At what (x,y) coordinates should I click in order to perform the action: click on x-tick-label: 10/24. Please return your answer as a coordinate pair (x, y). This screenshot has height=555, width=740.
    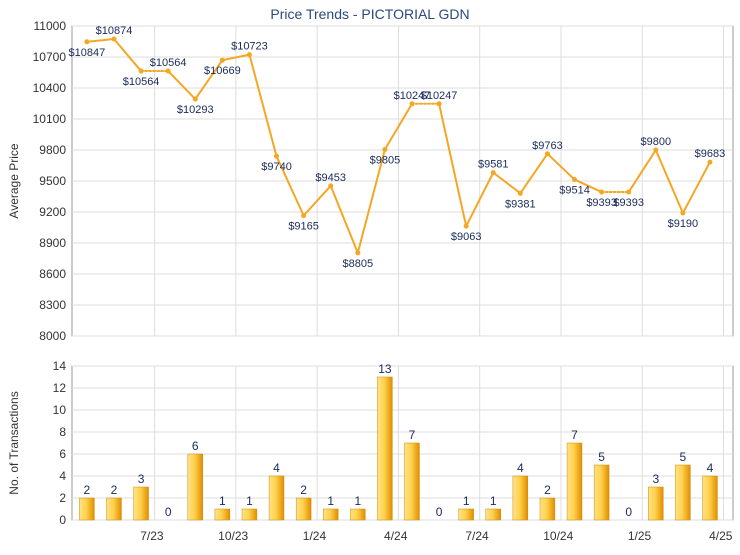
    Looking at the image, I should click on (558, 536).